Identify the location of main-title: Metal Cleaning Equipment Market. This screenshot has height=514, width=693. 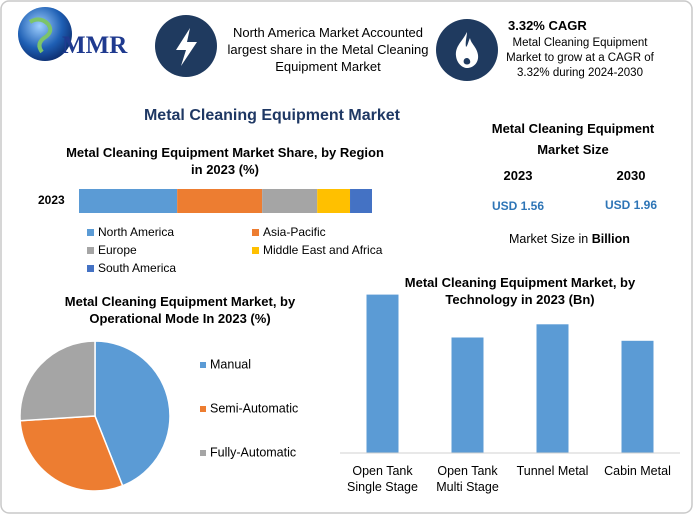
(272, 115).